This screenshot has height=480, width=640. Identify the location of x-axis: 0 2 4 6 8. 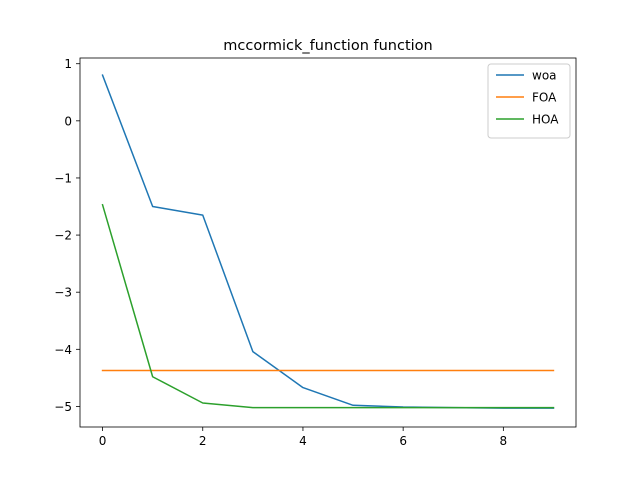
(303, 437).